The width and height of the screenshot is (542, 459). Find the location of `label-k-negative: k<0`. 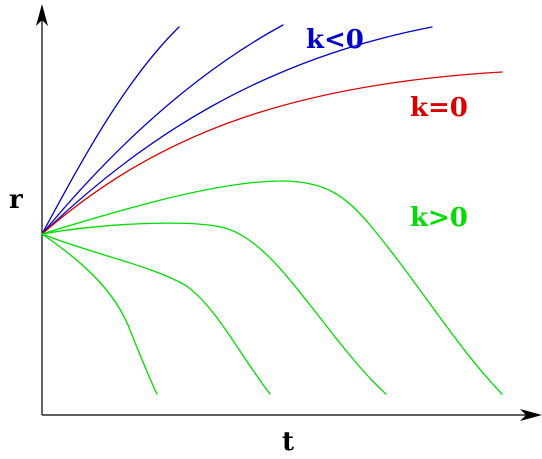

label-k-negative: k<0 is located at coordinates (335, 40).